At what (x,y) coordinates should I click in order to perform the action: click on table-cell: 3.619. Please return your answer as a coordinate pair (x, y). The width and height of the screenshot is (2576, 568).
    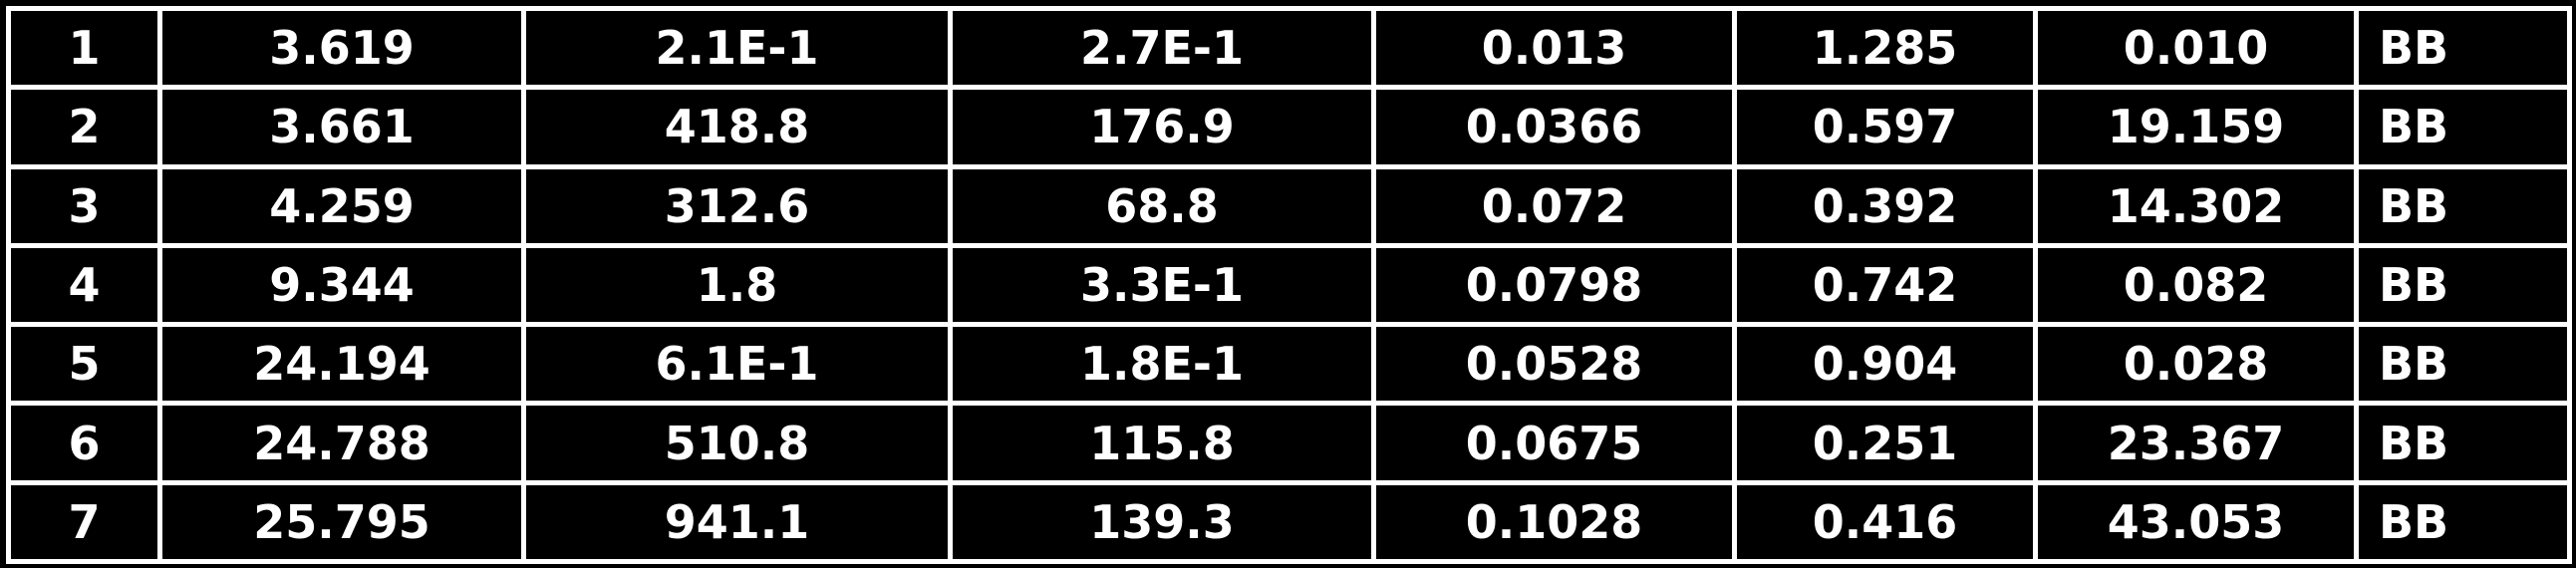
    Looking at the image, I should click on (341, 48).